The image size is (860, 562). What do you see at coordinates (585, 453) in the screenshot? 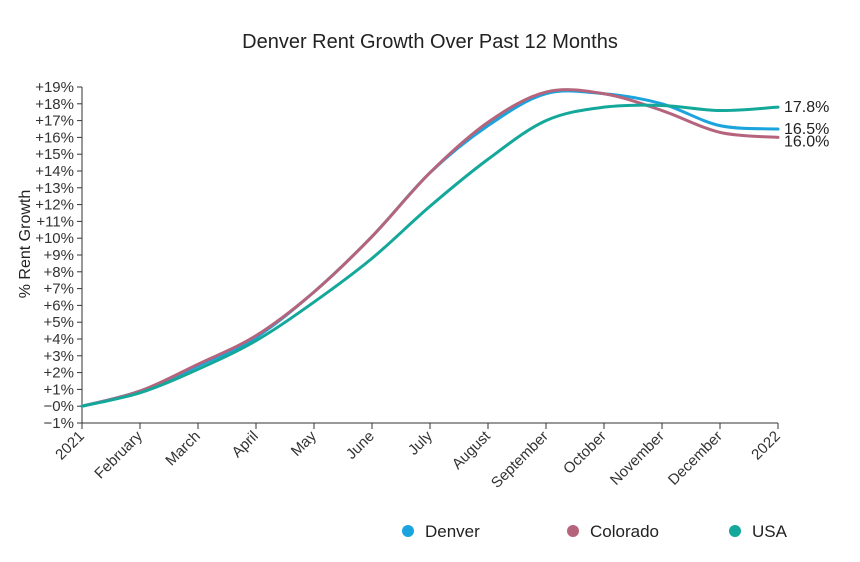
I see `x-tick-label: October` at bounding box center [585, 453].